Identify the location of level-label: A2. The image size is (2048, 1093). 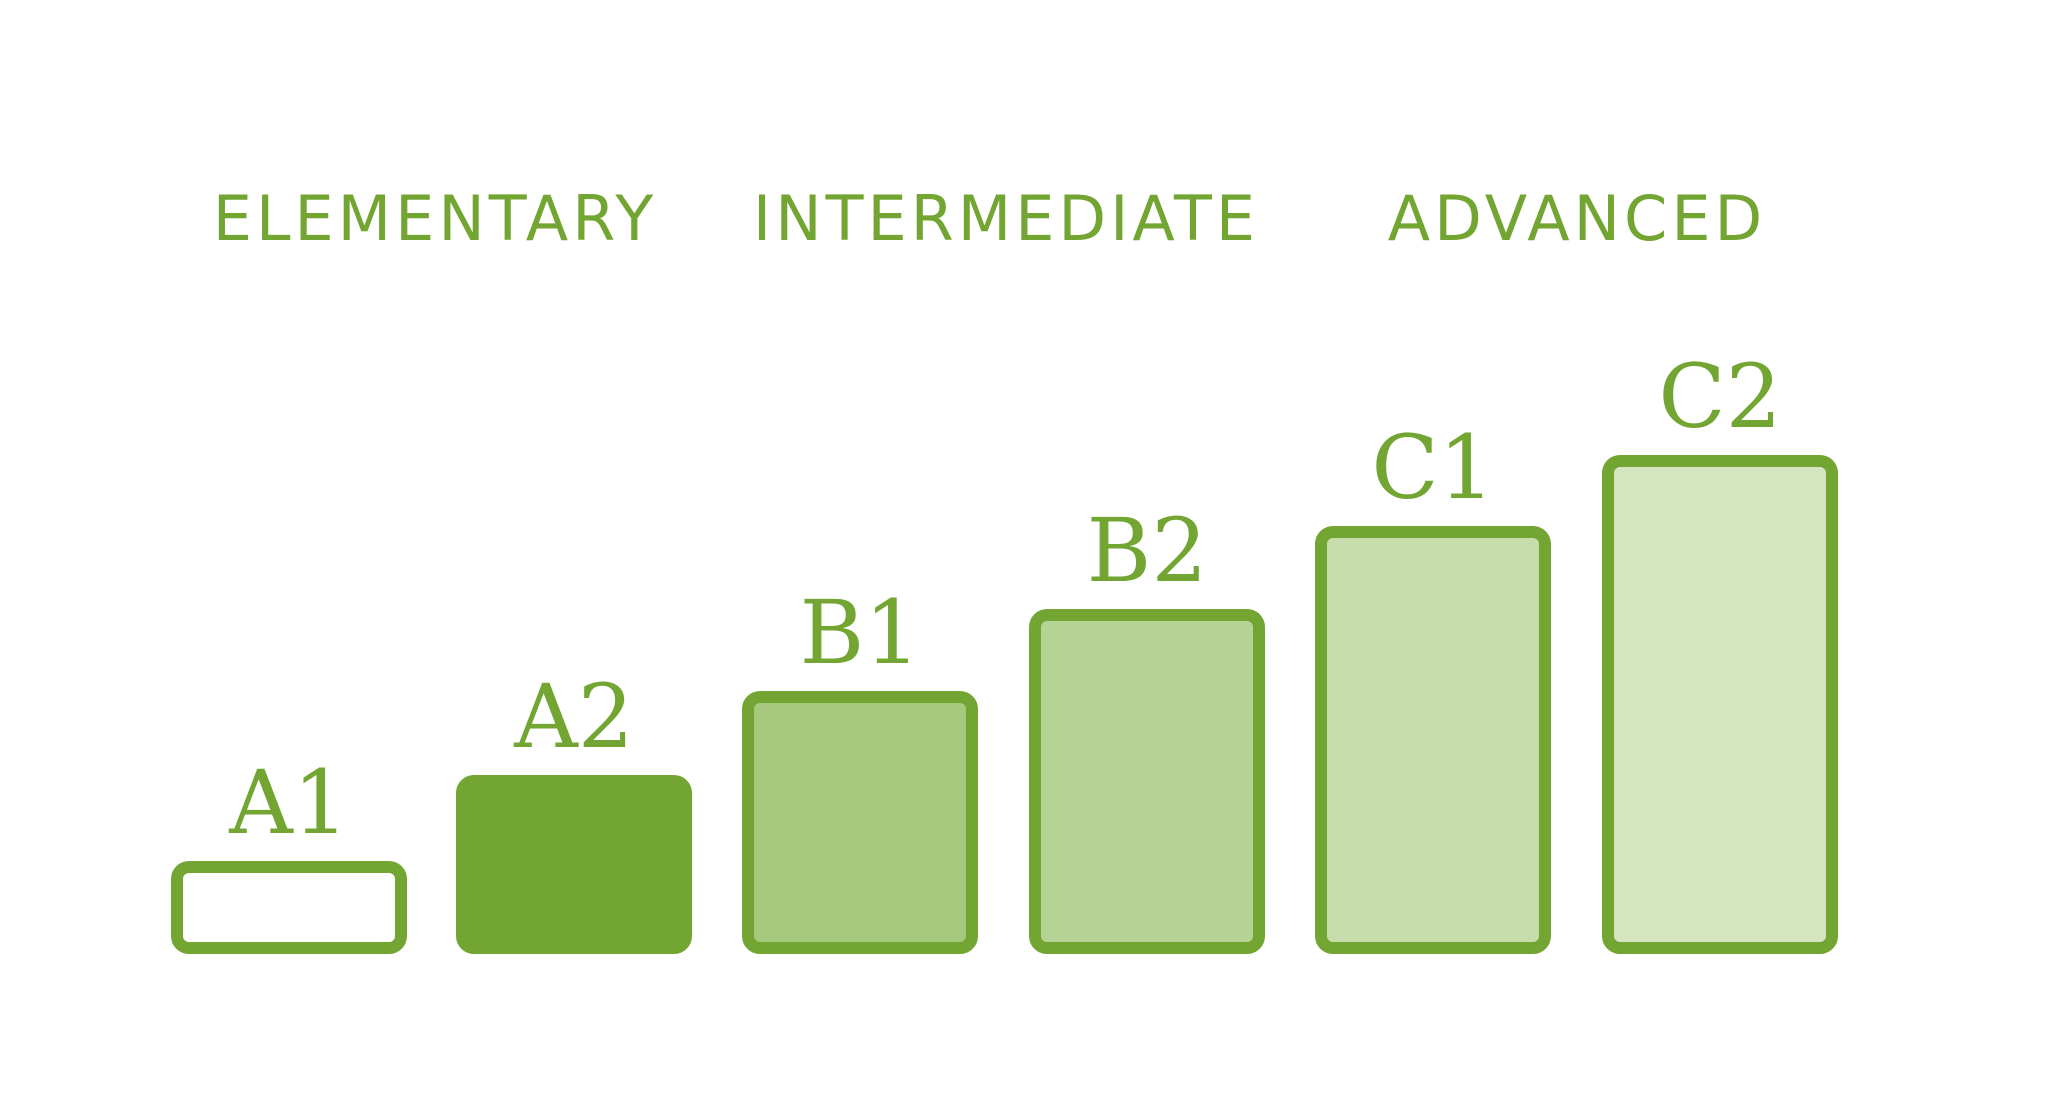
(573, 716).